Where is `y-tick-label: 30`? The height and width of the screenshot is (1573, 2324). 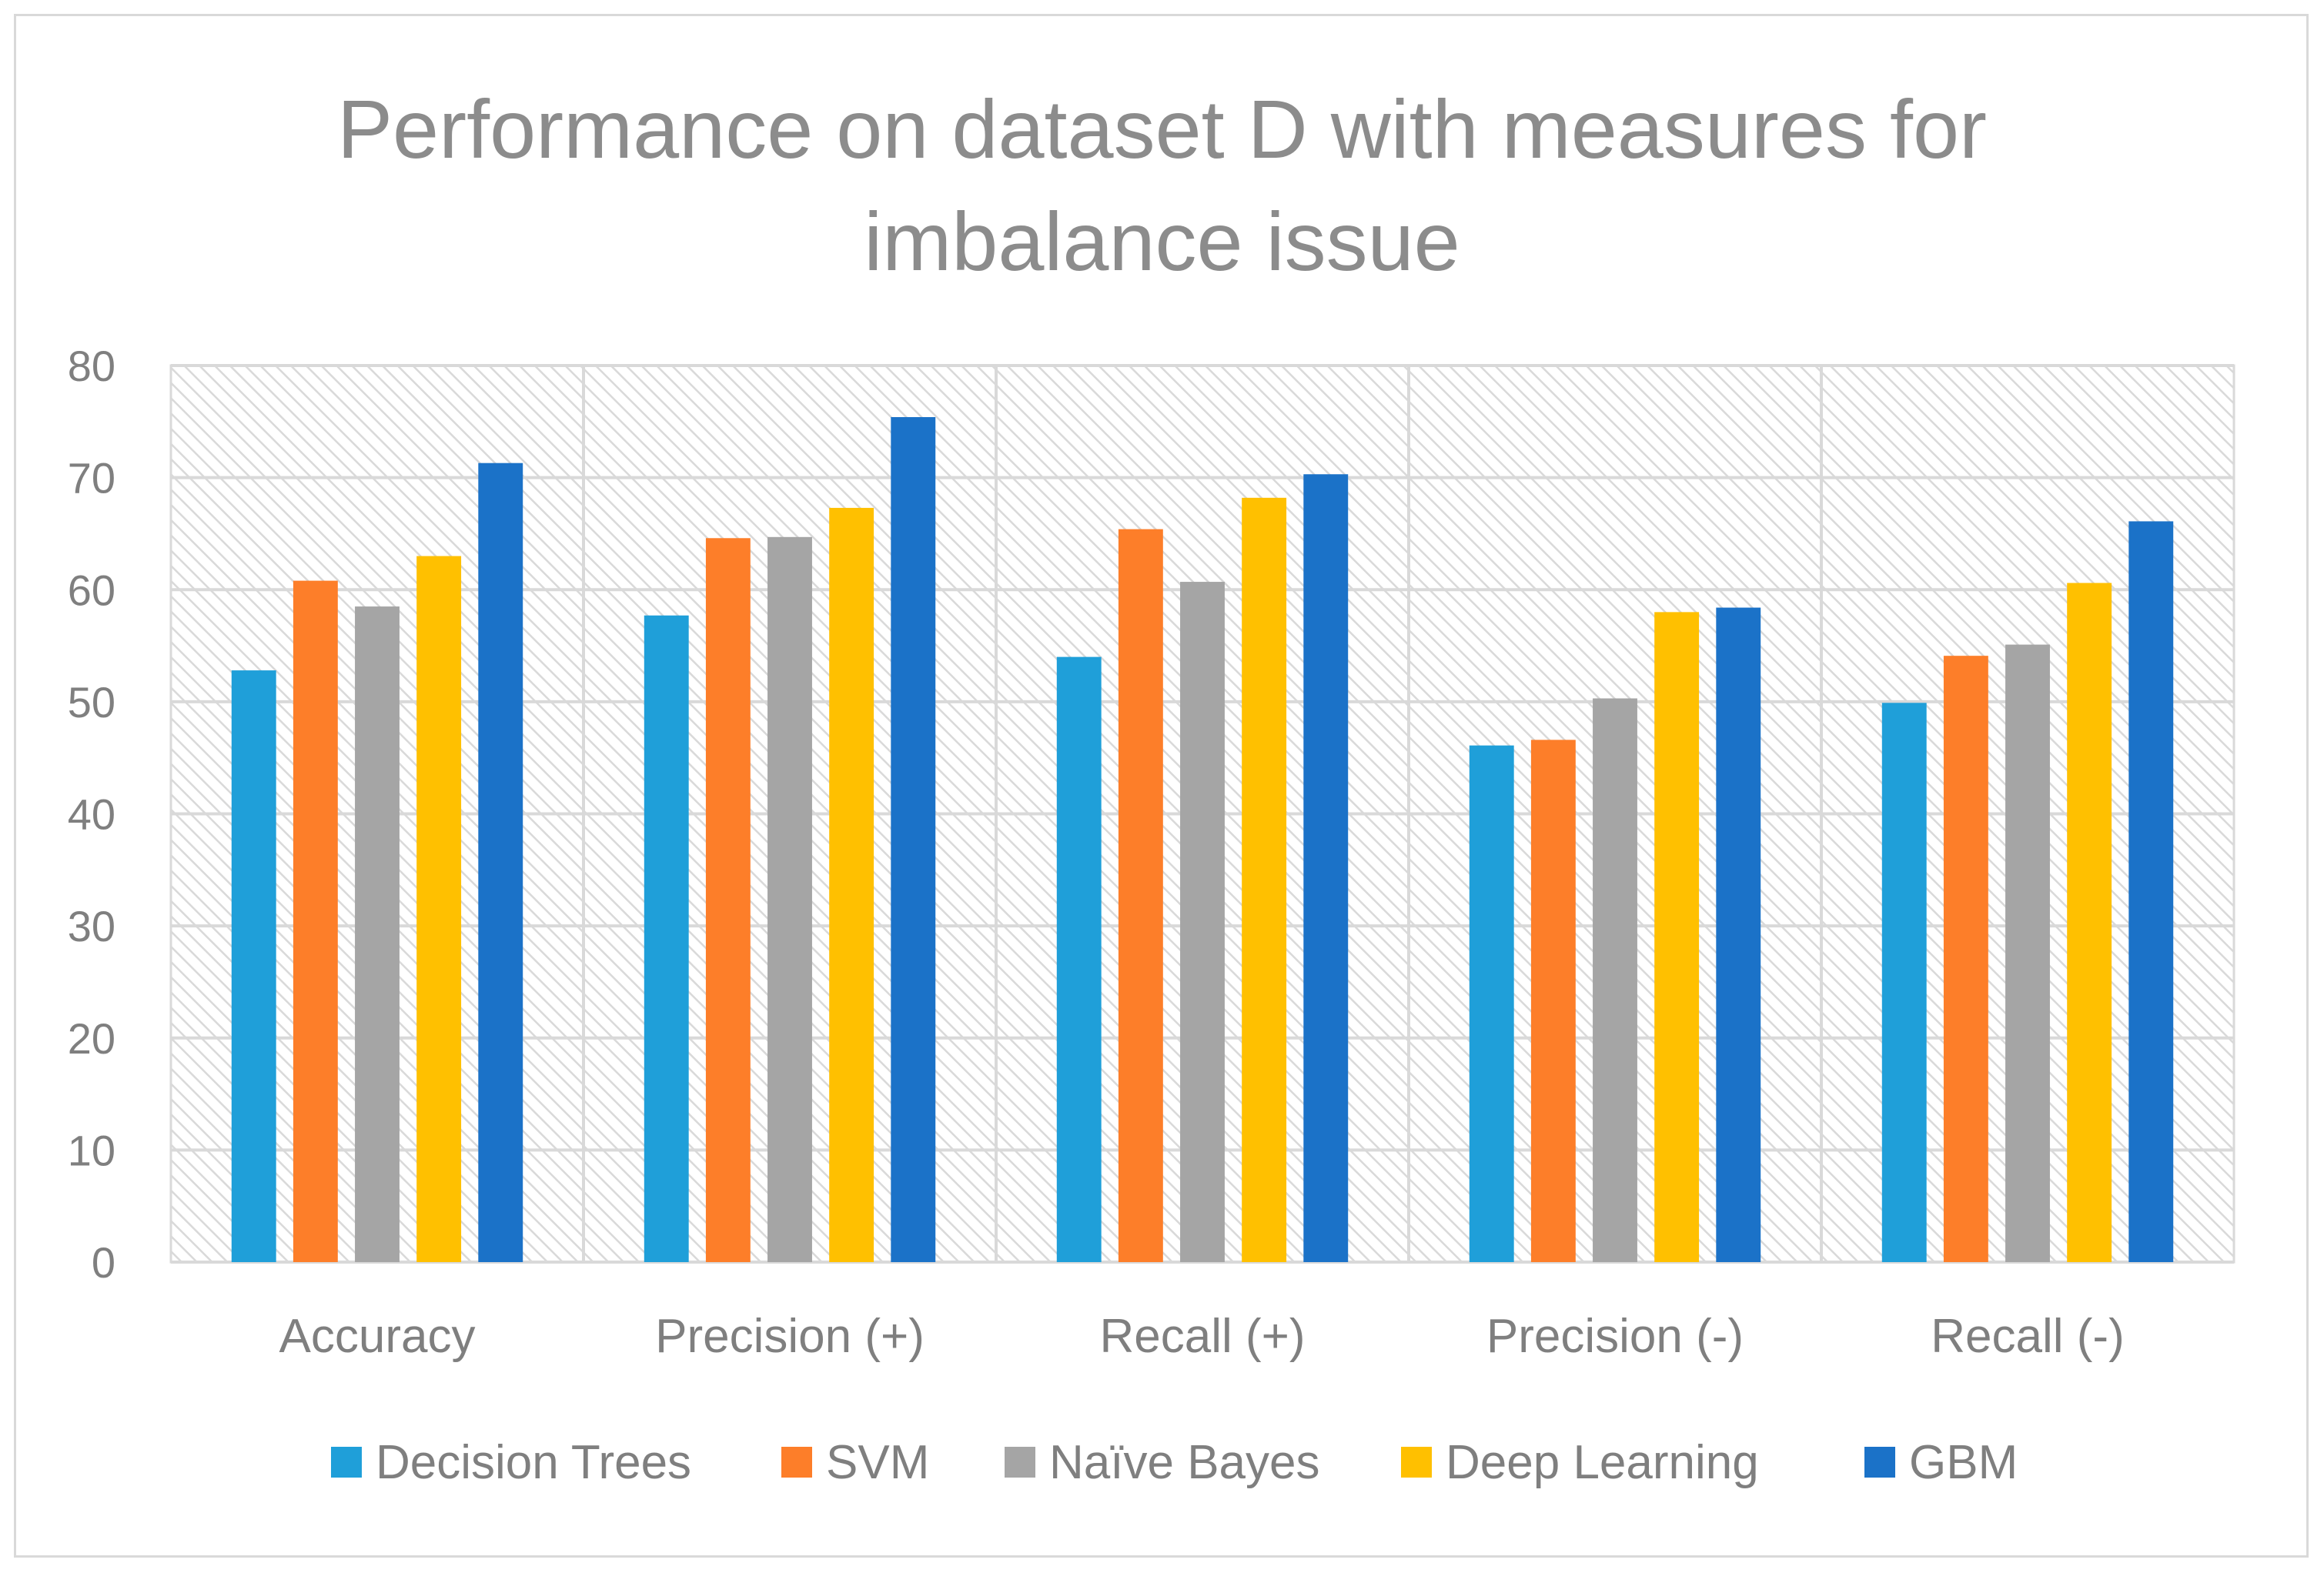 y-tick-label: 30 is located at coordinates (91, 926).